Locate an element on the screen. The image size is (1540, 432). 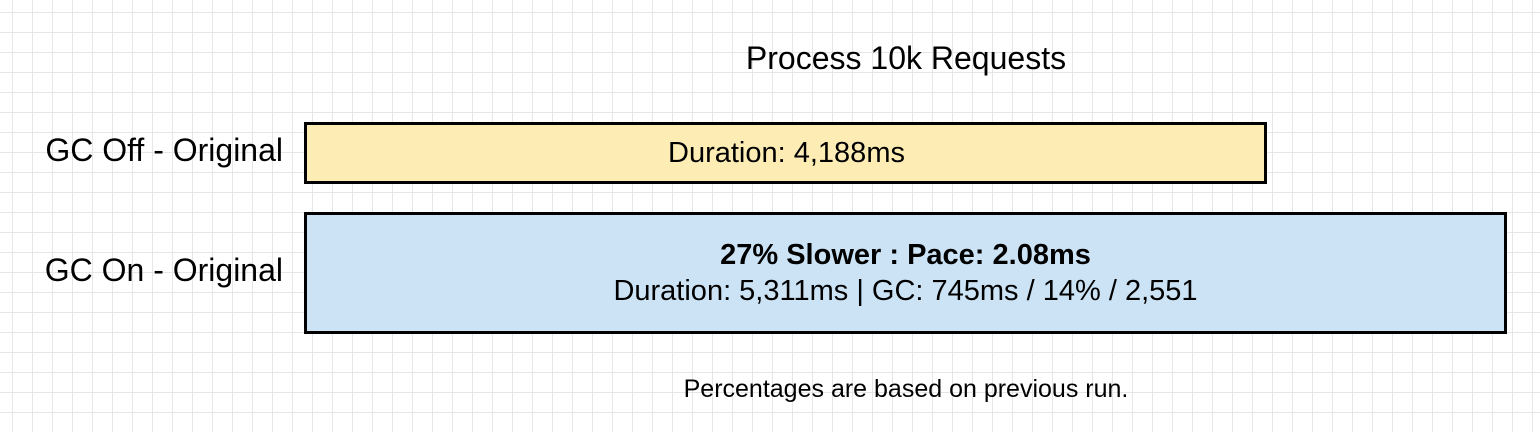
bar-gc-on-headline: 27% Slower : Pace: 2.08ms is located at coordinates (905, 255).